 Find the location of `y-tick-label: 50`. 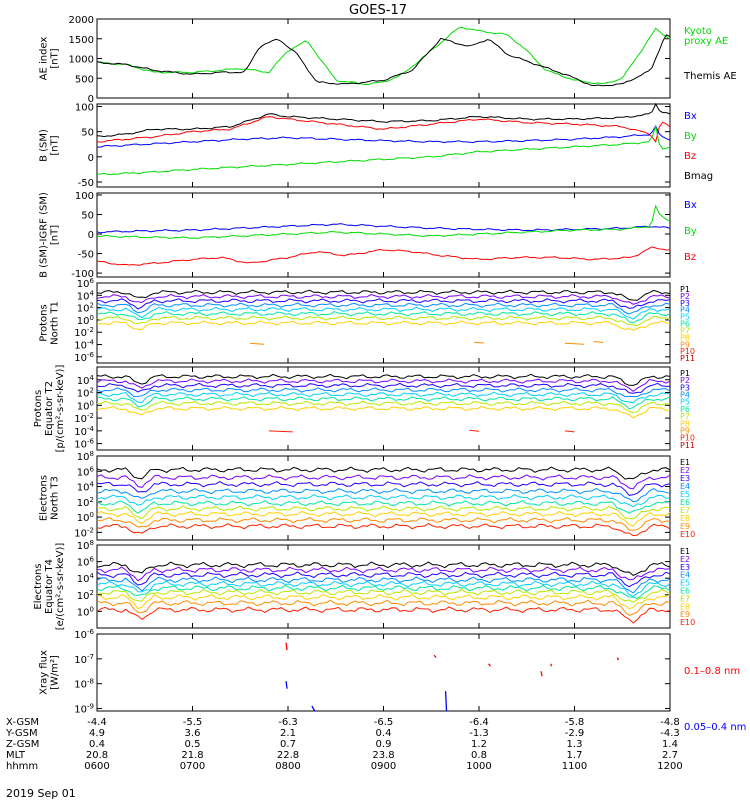

y-tick-label: 50 is located at coordinates (87, 133).